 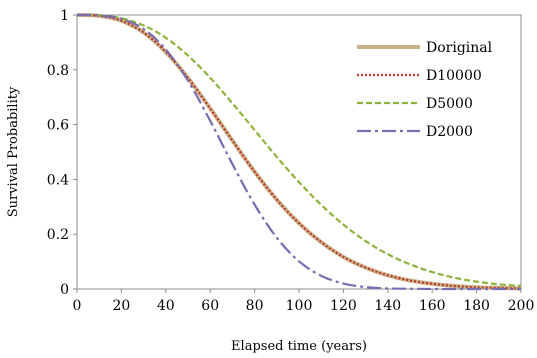 I want to click on y-tick-label: 0.6, so click(x=58, y=126).